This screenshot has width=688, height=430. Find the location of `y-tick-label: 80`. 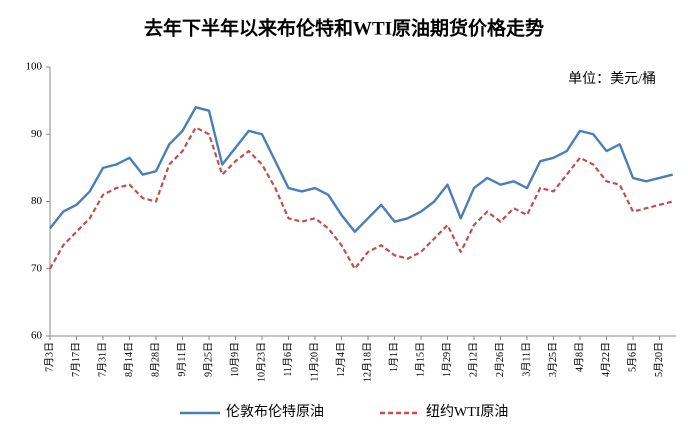

y-tick-label: 80 is located at coordinates (37, 201).